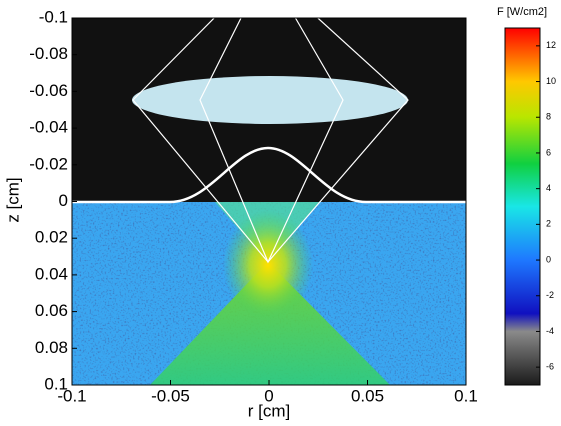 The width and height of the screenshot is (561, 426). What do you see at coordinates (548, 224) in the screenshot?
I see `colorbar-tick-label: 2` at bounding box center [548, 224].